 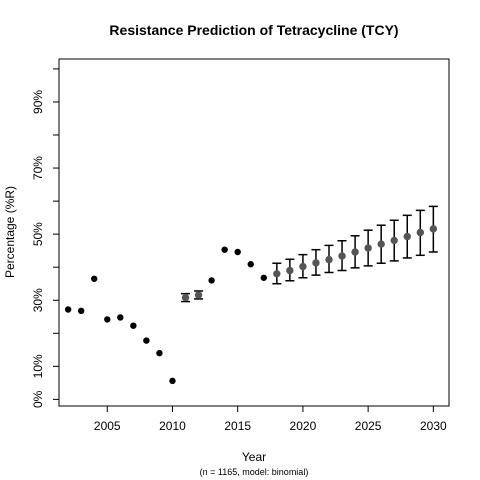 I want to click on y-tick-label: 10%, so click(x=38, y=366).